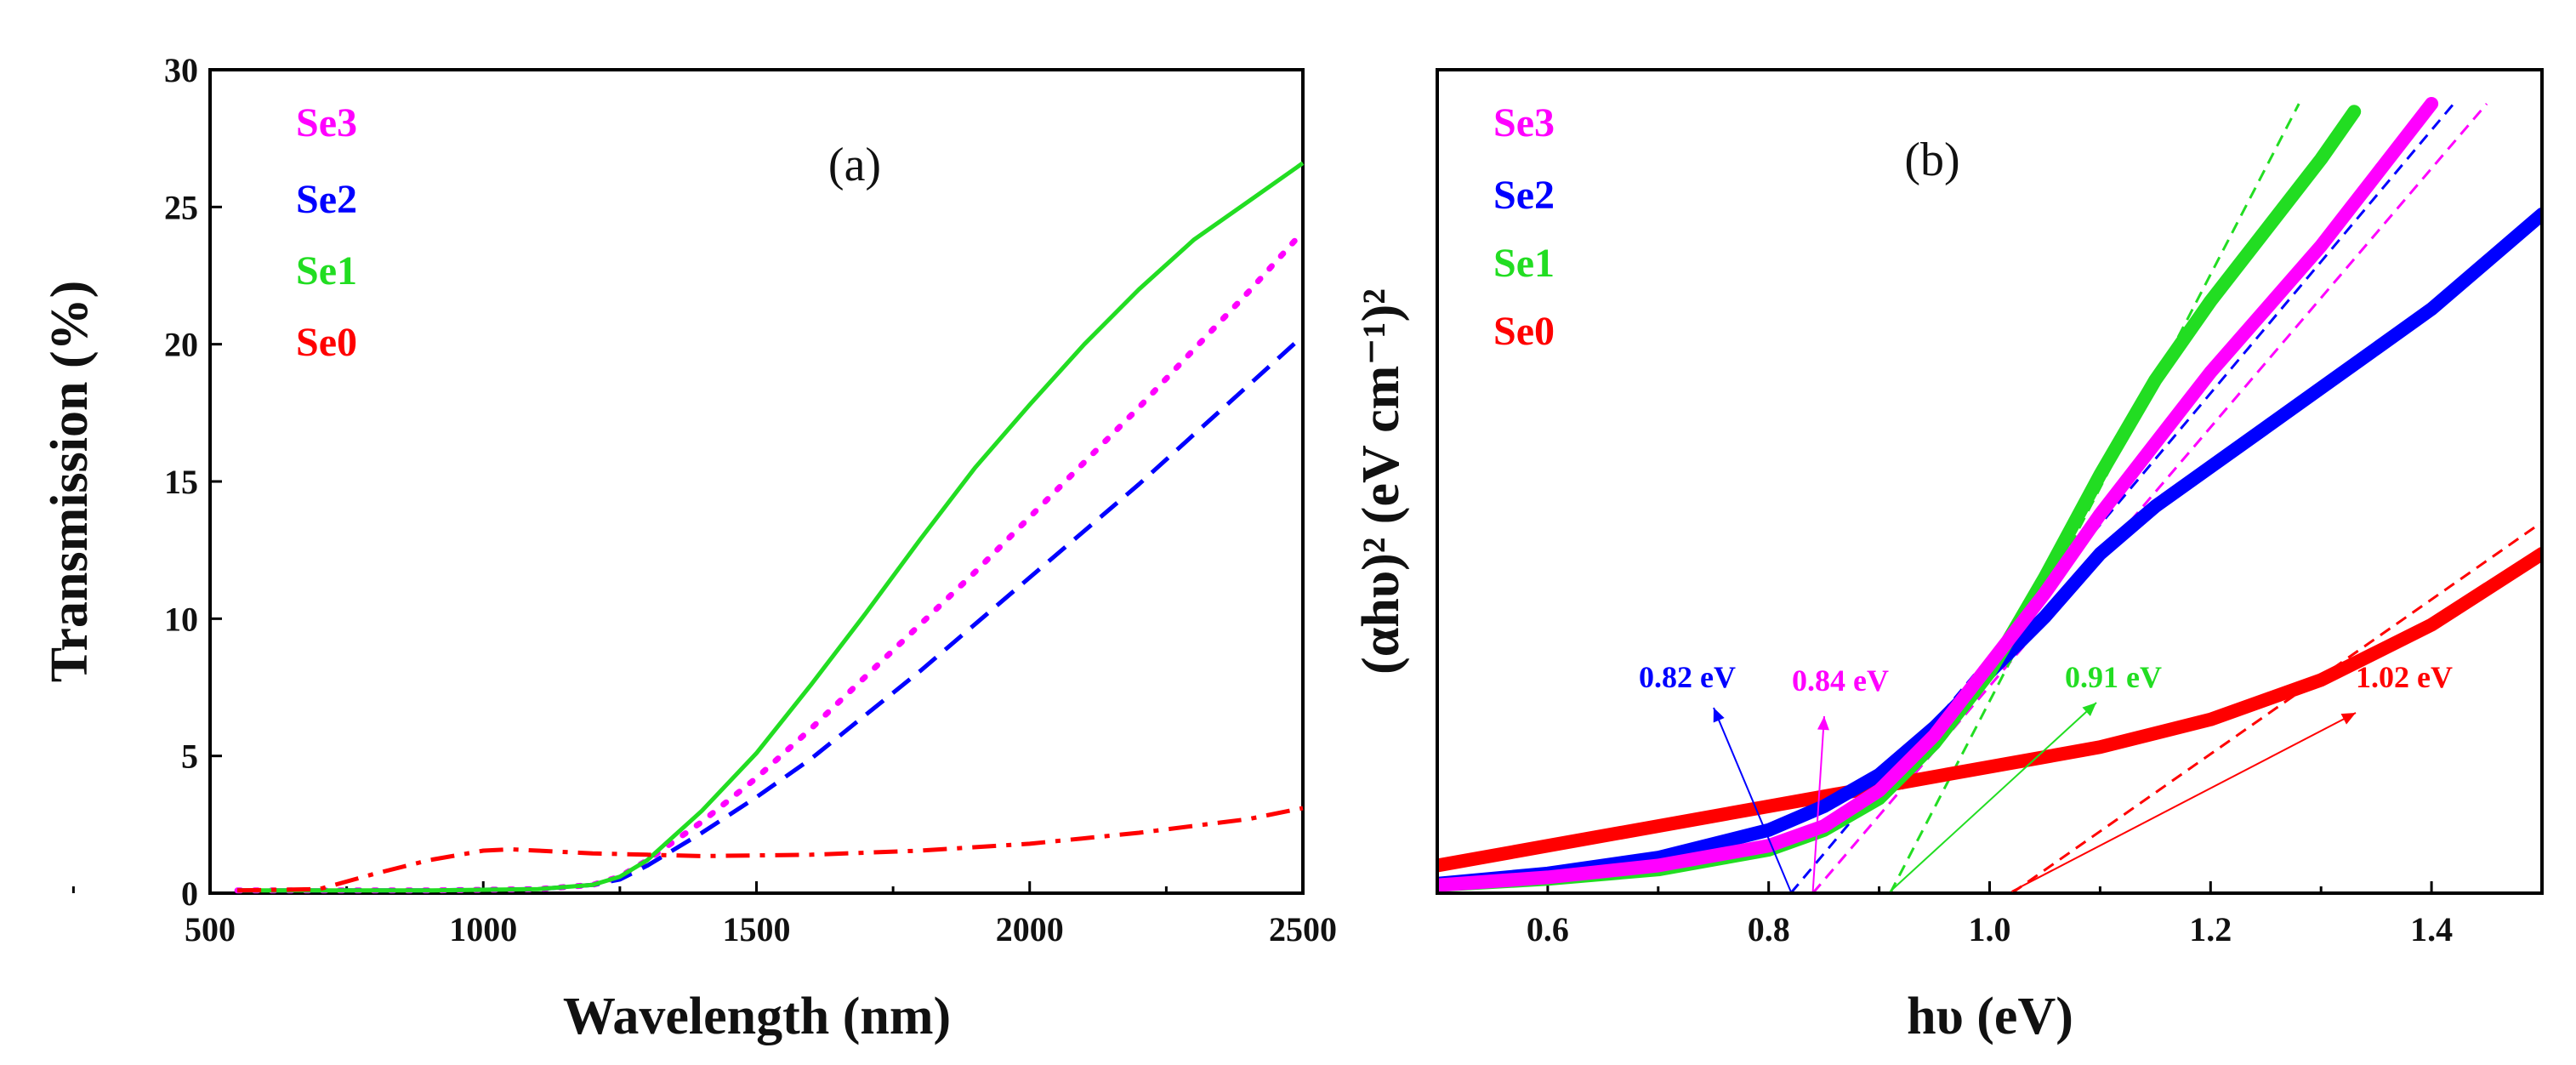 The width and height of the screenshot is (2576, 1065). I want to click on arrow-0-84-ev, so click(1818, 803).